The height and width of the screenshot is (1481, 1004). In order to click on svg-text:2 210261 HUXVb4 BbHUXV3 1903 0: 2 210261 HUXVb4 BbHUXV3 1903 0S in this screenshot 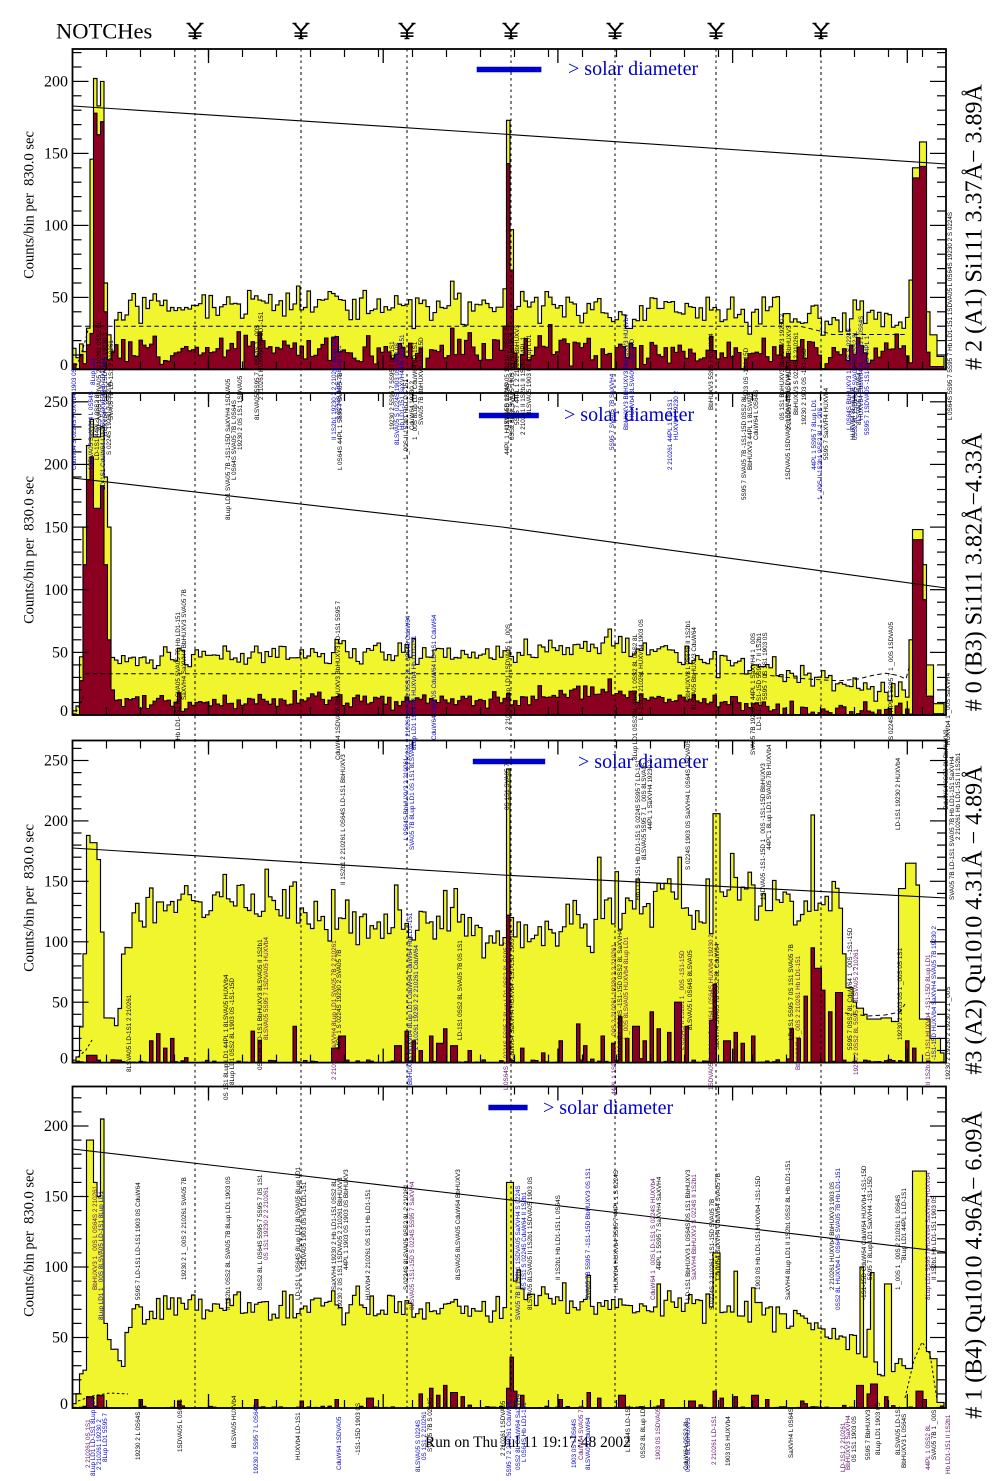, I will do `click(832, 1236)`.